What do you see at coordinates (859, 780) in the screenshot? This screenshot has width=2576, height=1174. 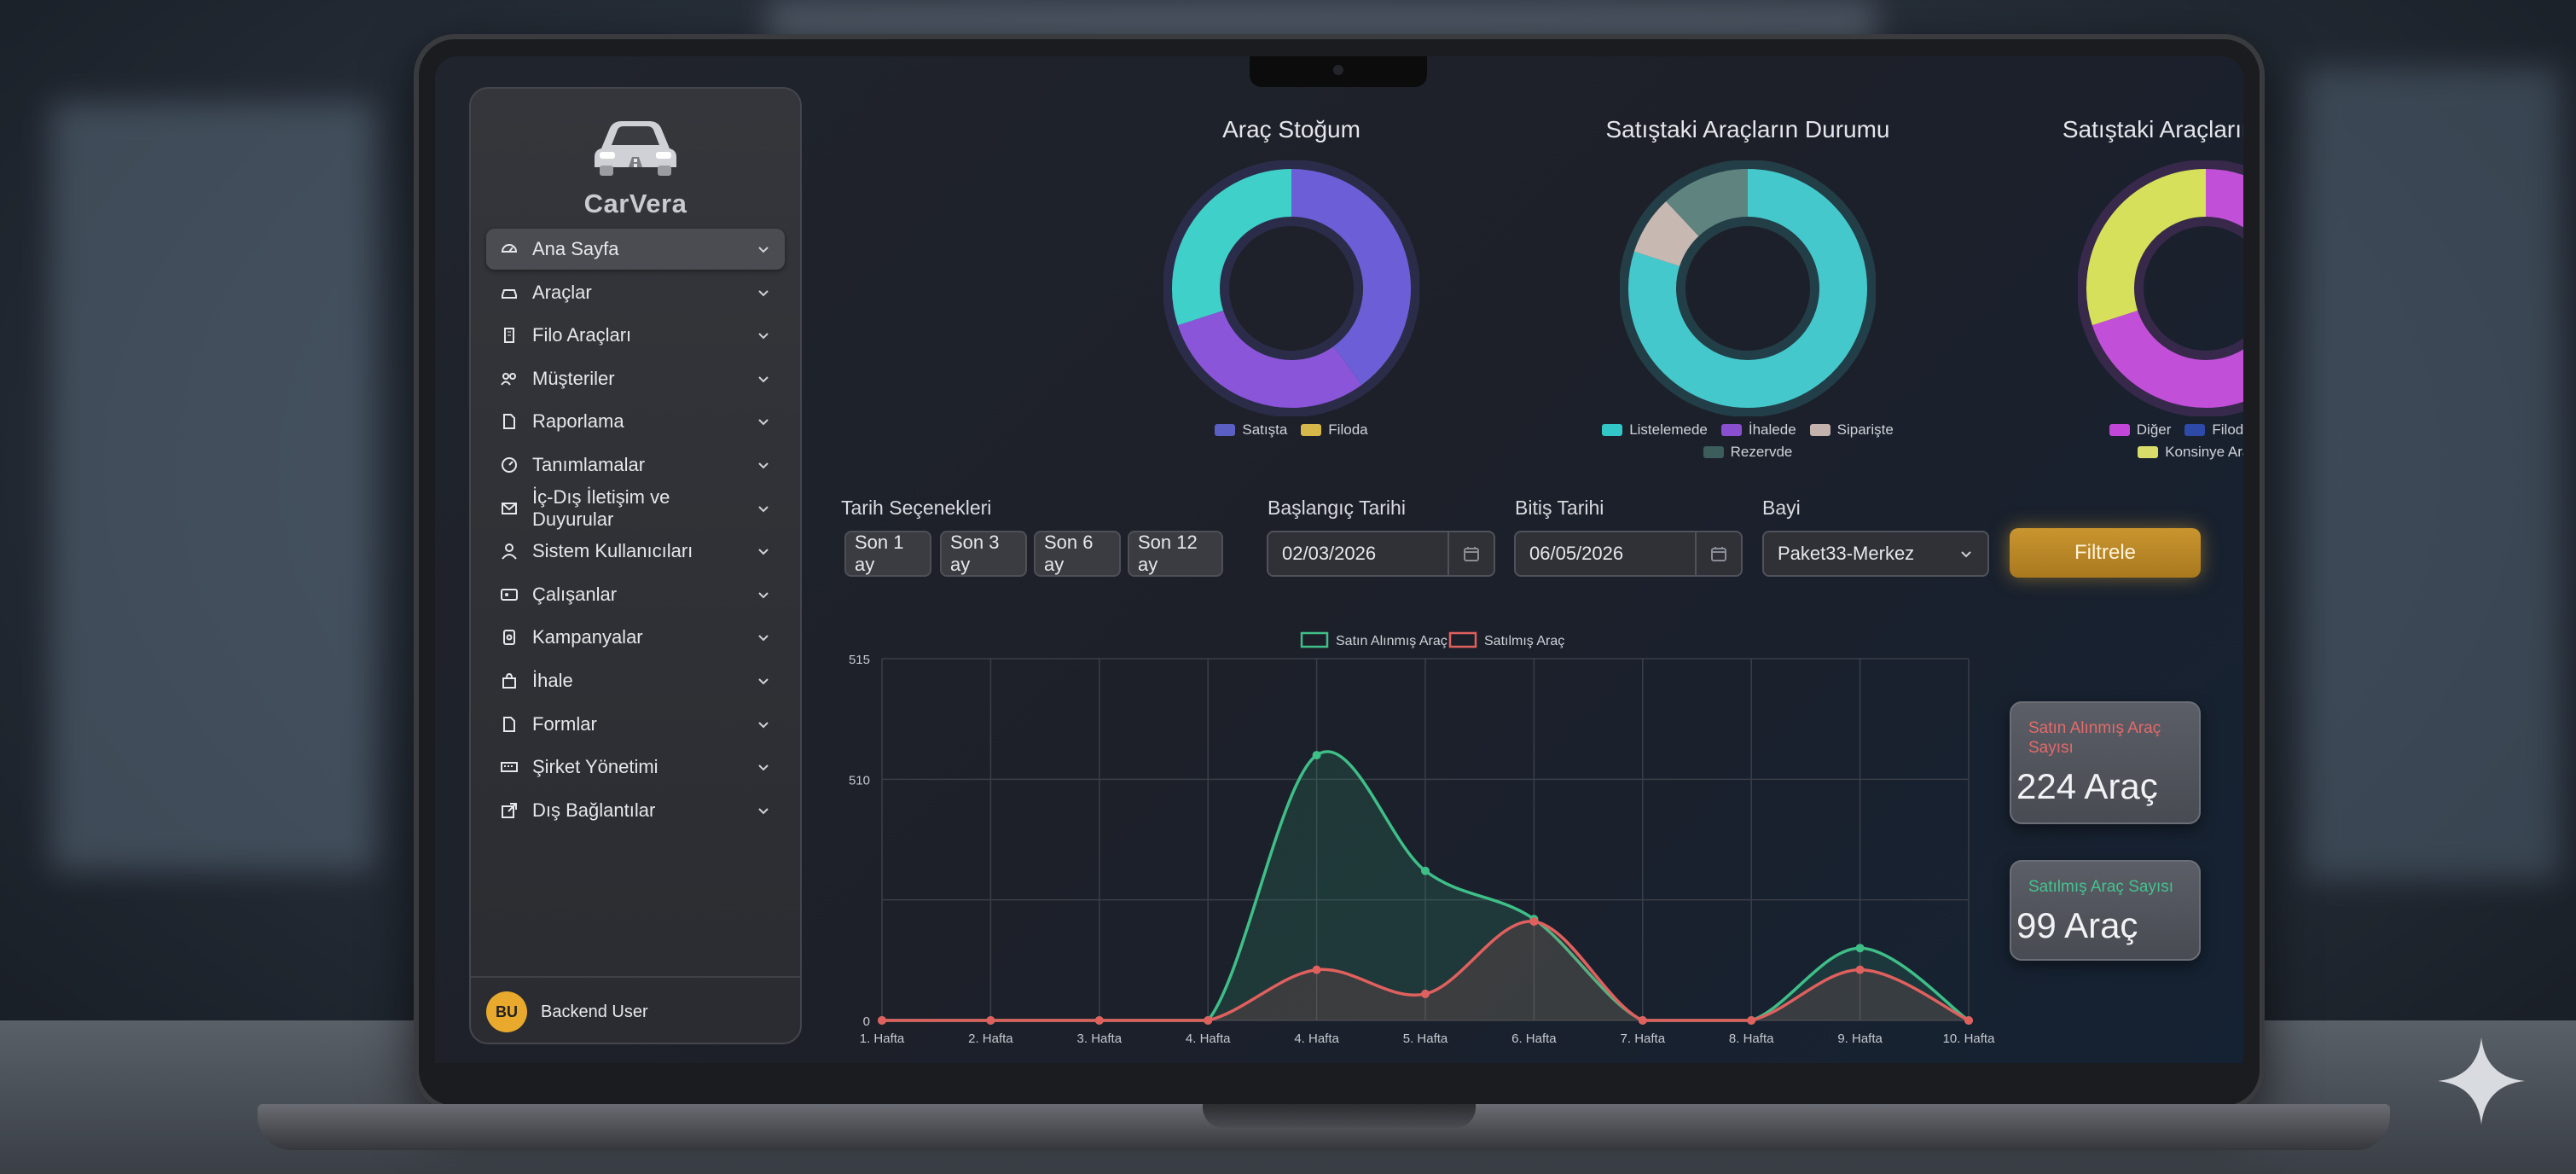 I see `y-tick-label: 510` at bounding box center [859, 780].